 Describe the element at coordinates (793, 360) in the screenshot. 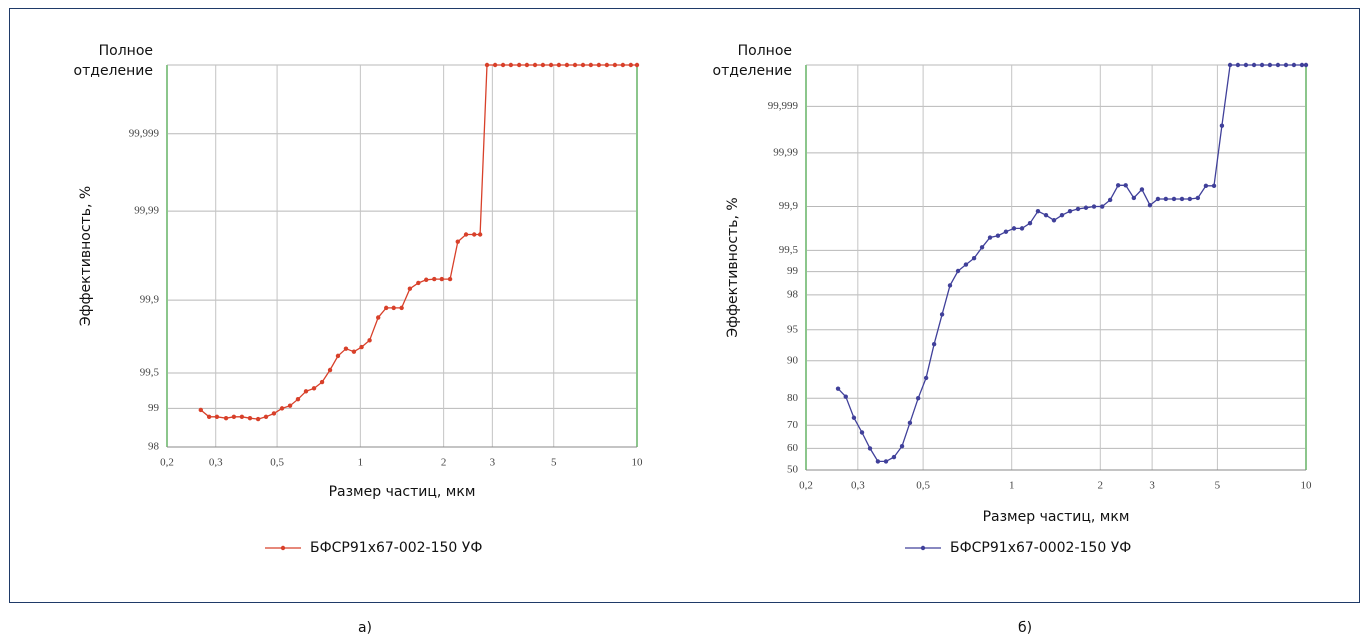

I see `y-tick-label: 90` at that location.